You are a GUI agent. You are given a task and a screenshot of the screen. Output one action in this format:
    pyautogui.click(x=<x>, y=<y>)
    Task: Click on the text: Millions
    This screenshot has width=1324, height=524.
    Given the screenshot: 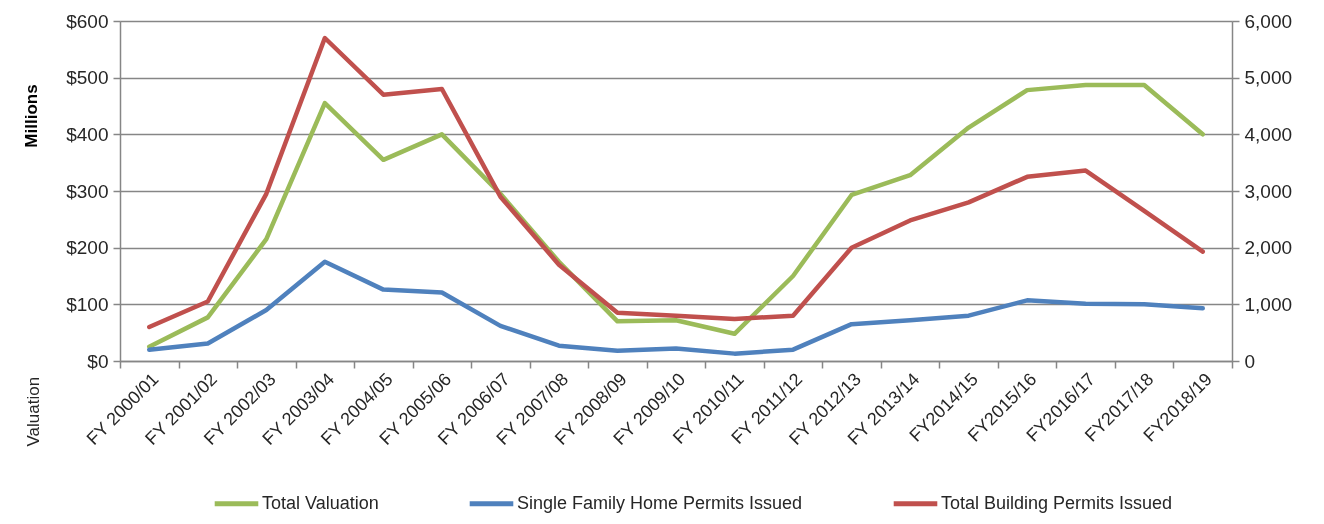 What is the action you would take?
    pyautogui.click(x=31, y=116)
    